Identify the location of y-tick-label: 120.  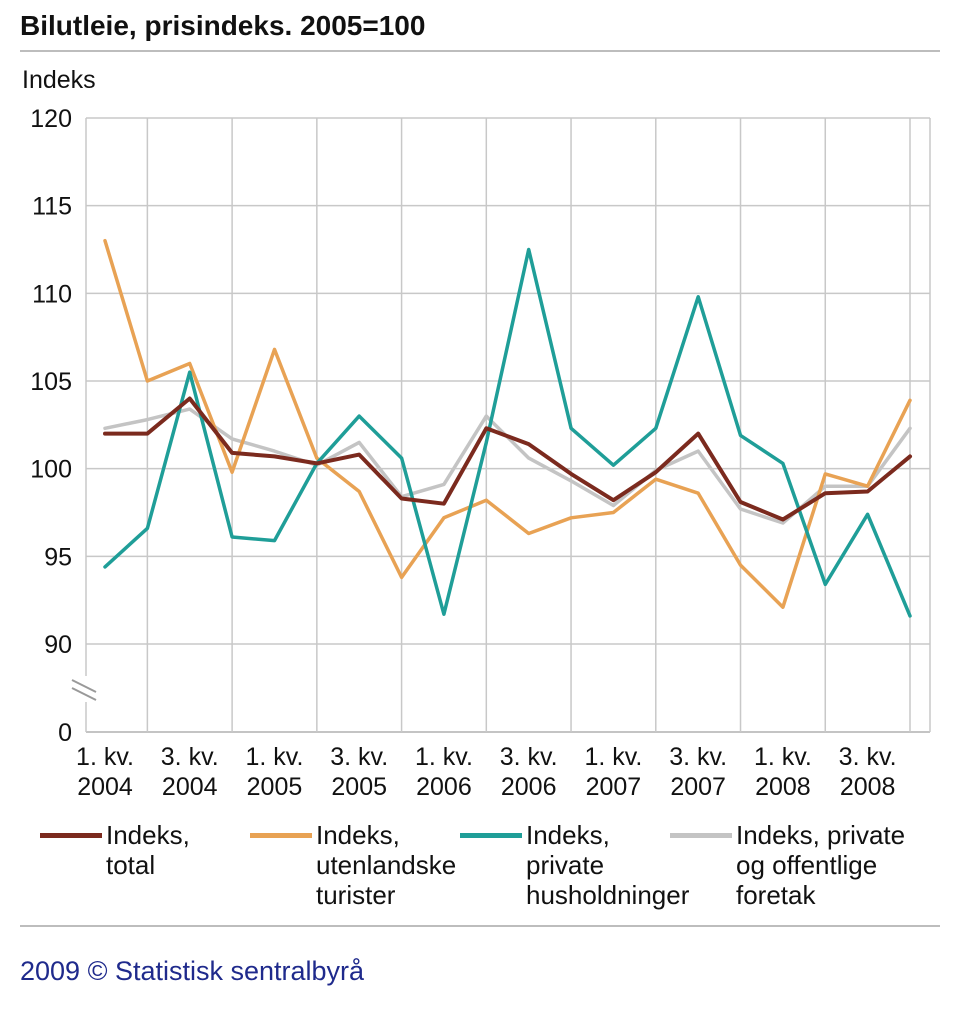
(51, 119).